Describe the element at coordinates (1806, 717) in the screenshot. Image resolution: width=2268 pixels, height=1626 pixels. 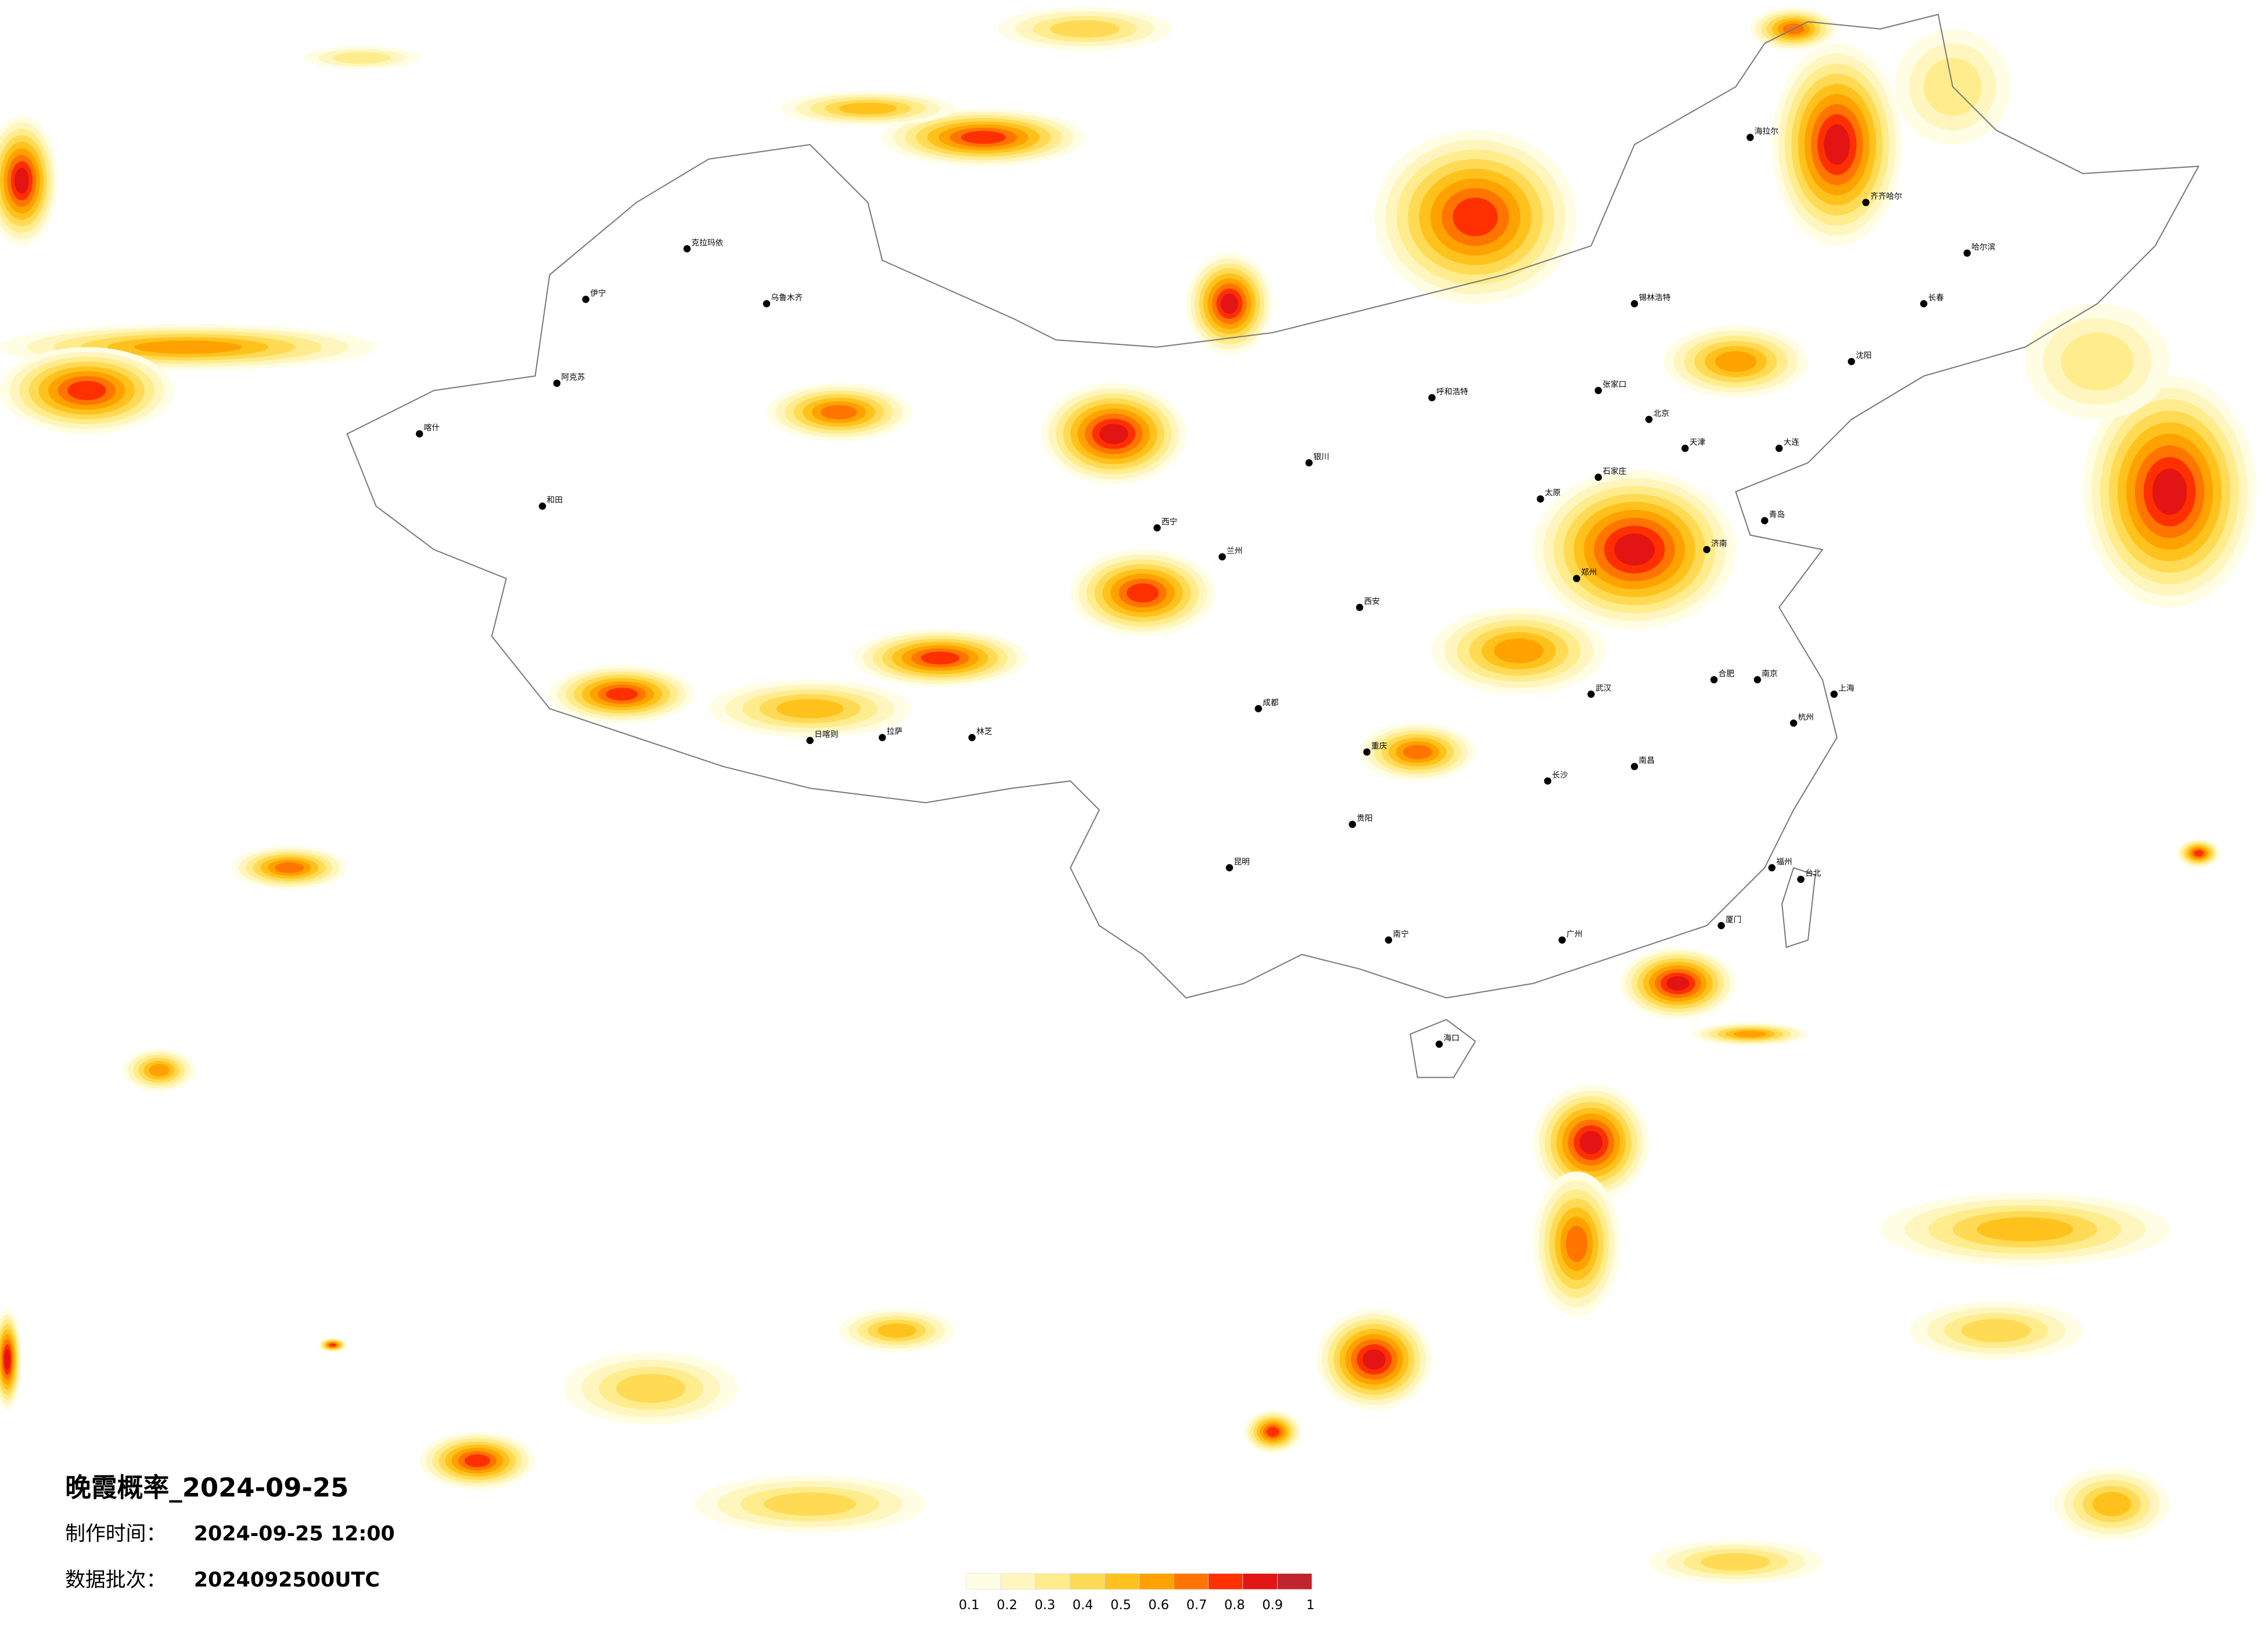
I see `city-label: 杭州` at that location.